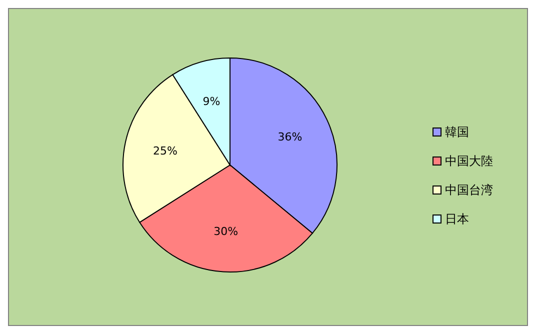  Describe the element at coordinates (469, 161) in the screenshot. I see `legend-label: 中国大陸` at that location.